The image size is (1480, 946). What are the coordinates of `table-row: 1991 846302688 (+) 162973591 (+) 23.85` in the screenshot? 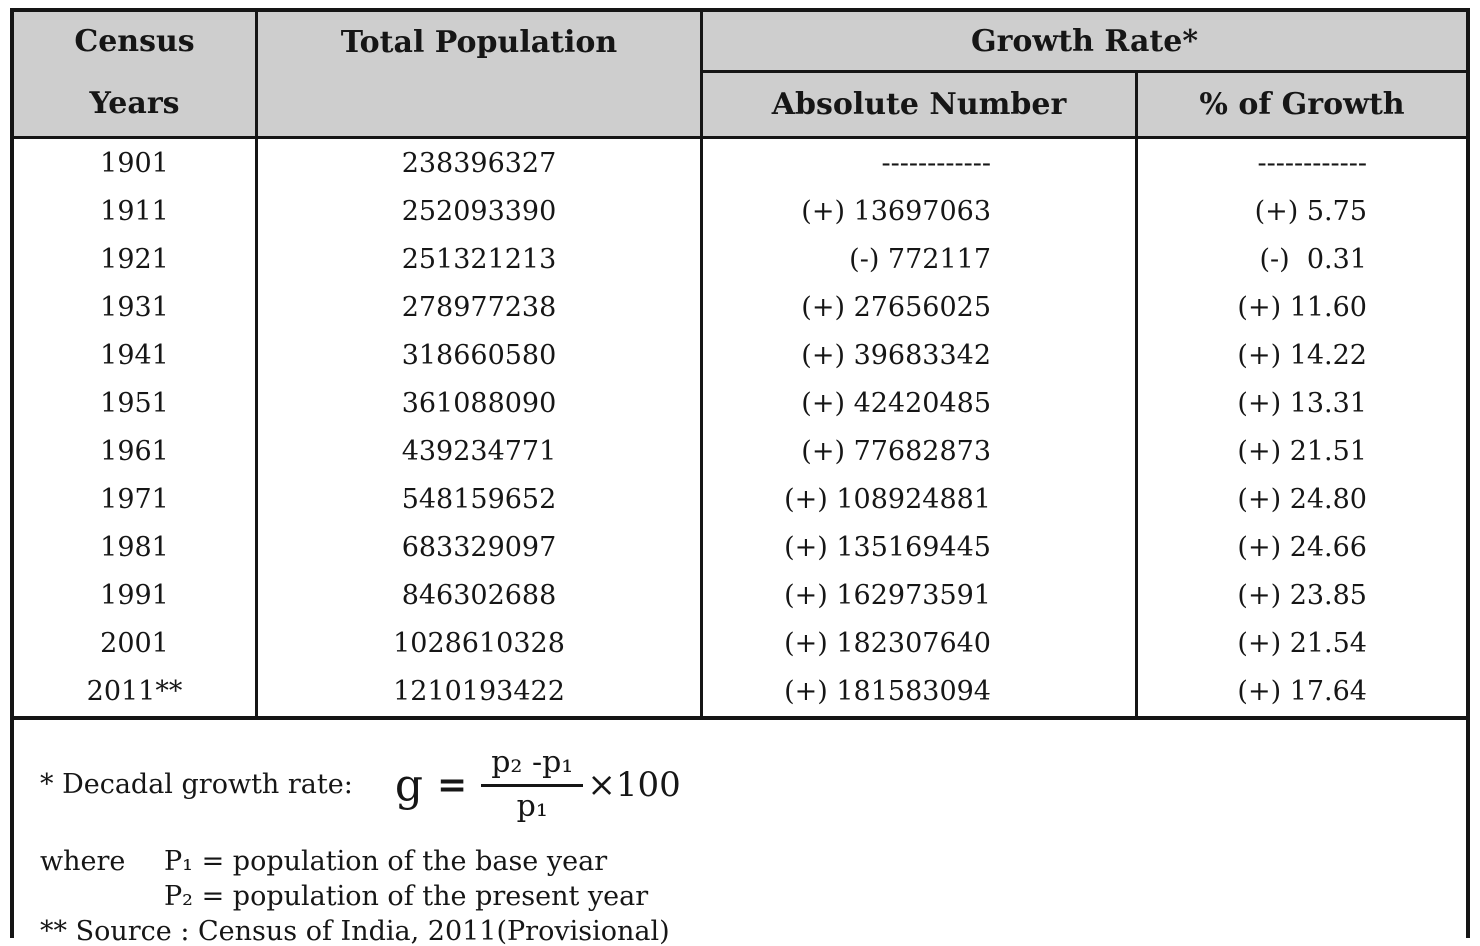 It's located at (740, 595).